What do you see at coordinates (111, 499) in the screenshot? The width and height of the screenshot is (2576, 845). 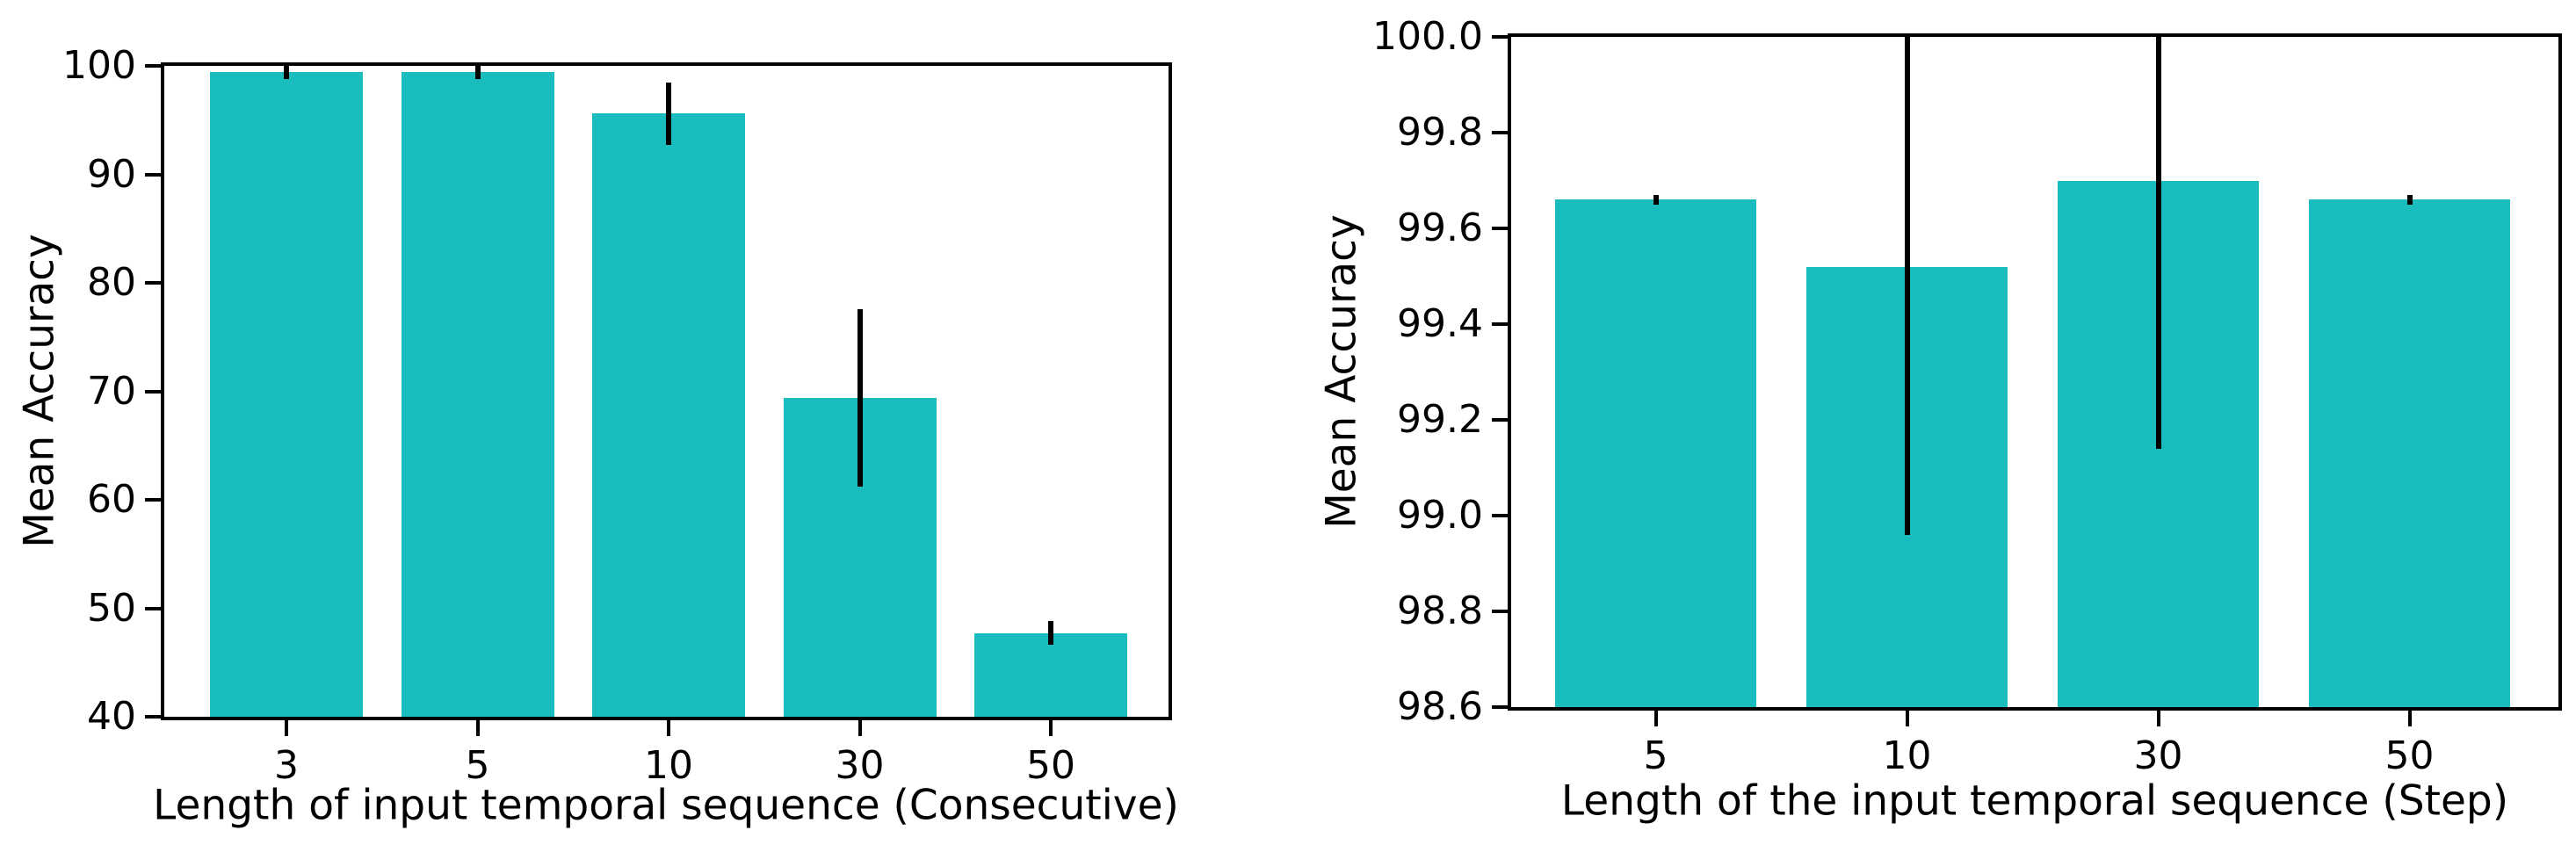 I see `y-tick-label: 60` at bounding box center [111, 499].